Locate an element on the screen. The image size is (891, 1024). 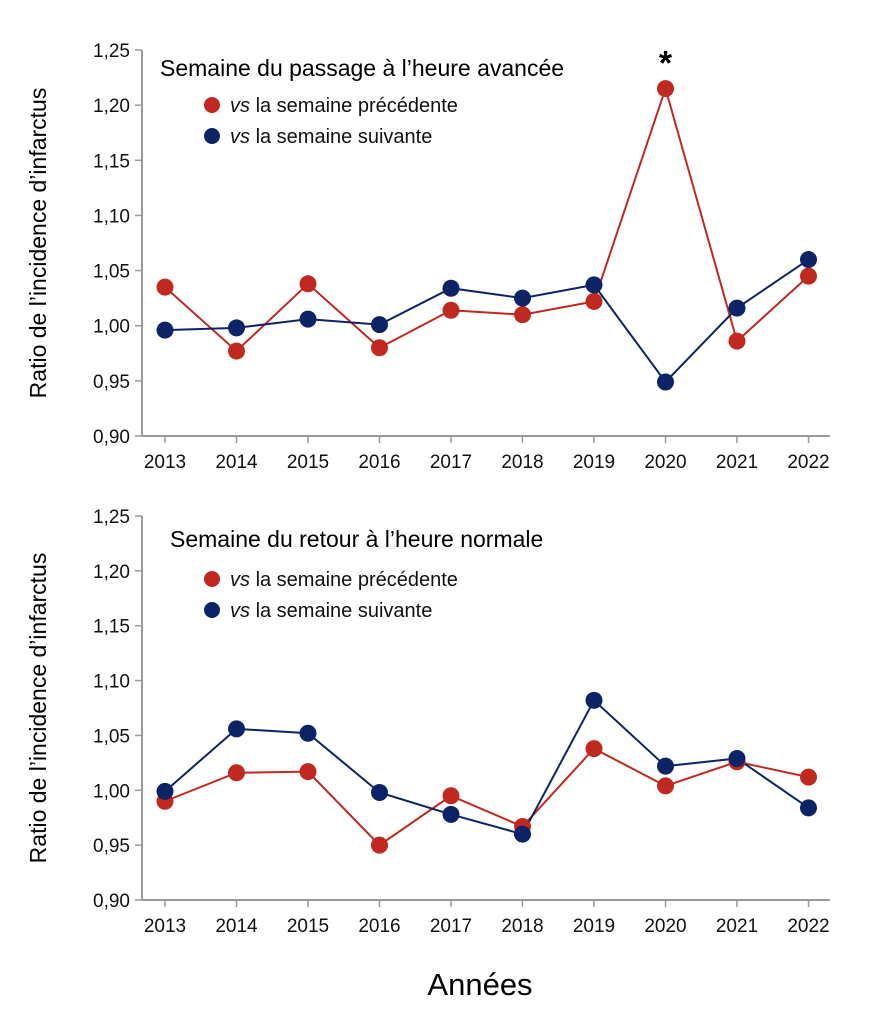
y-tick-label: 1,05 is located at coordinates (111, 272).